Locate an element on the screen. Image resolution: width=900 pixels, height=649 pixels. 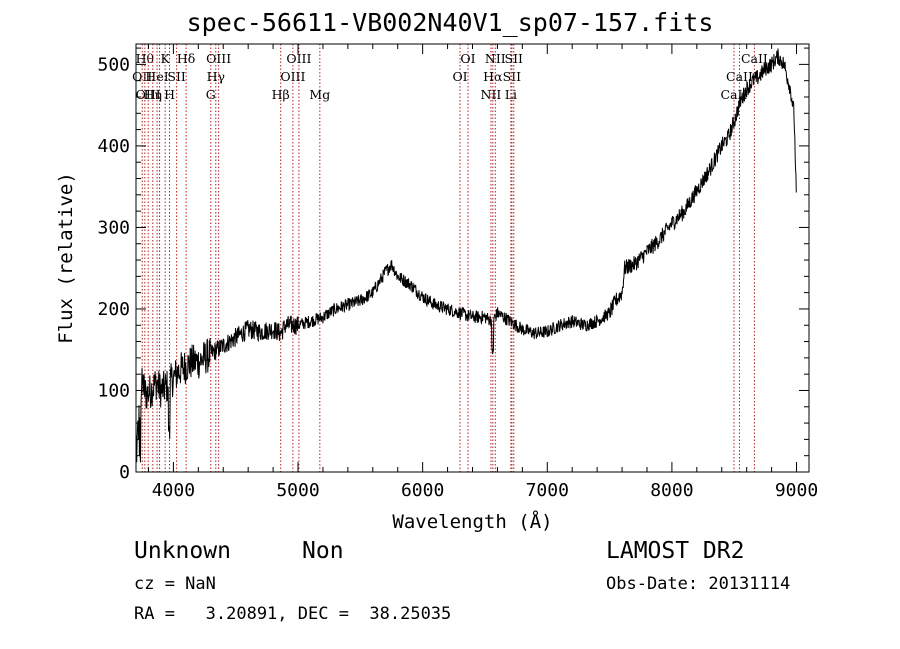
y-tick-label: 400 is located at coordinates (113, 146).